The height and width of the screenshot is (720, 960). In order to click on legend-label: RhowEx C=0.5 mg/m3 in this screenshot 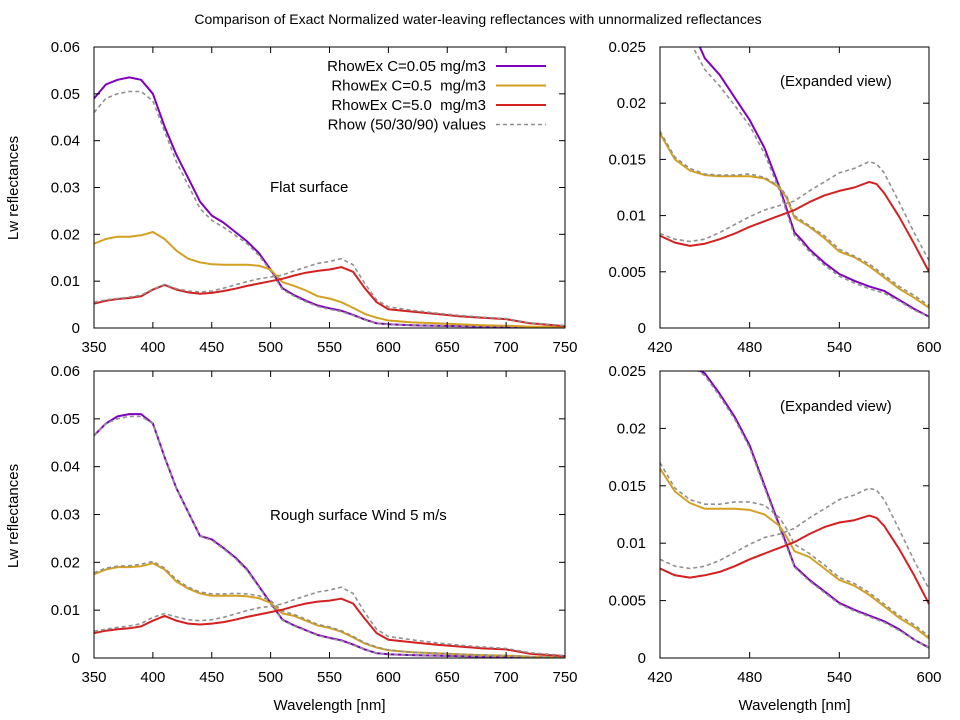, I will do `click(408, 86)`.